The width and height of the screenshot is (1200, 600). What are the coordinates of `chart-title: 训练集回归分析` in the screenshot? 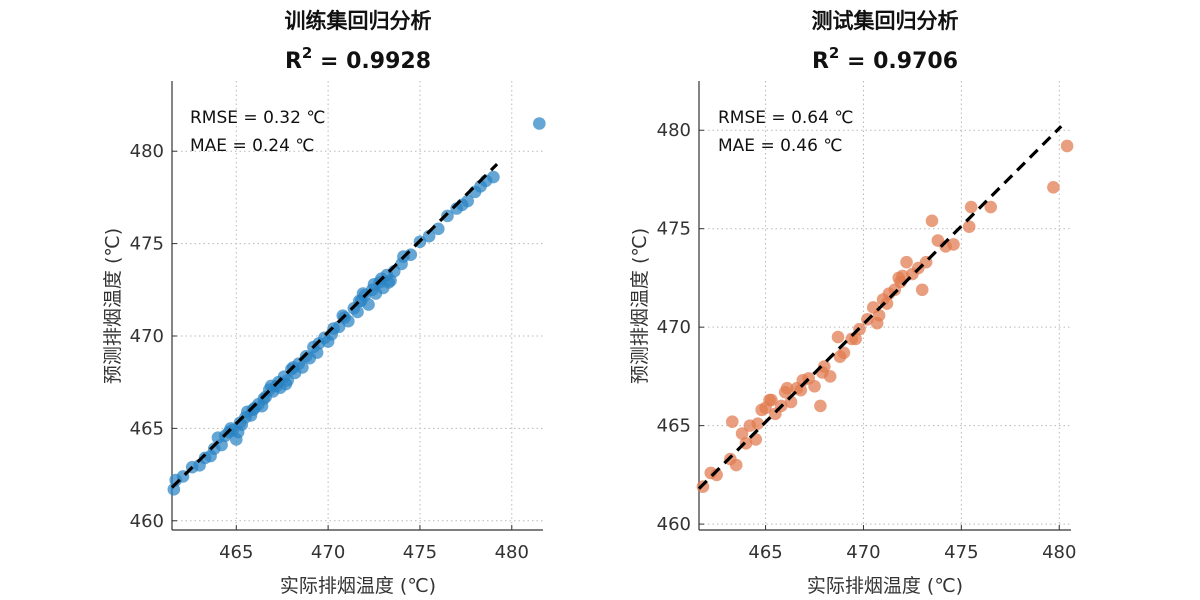 It's located at (358, 21).